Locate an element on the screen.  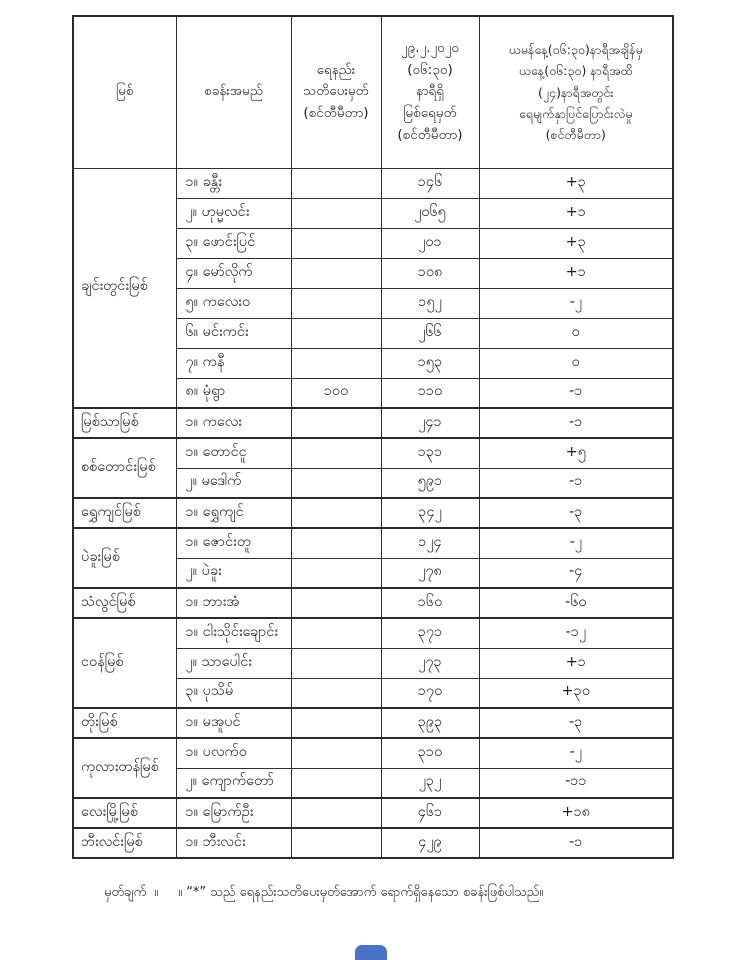
station-name: ၃။ ဖောင်းပြင် is located at coordinates (233, 243).